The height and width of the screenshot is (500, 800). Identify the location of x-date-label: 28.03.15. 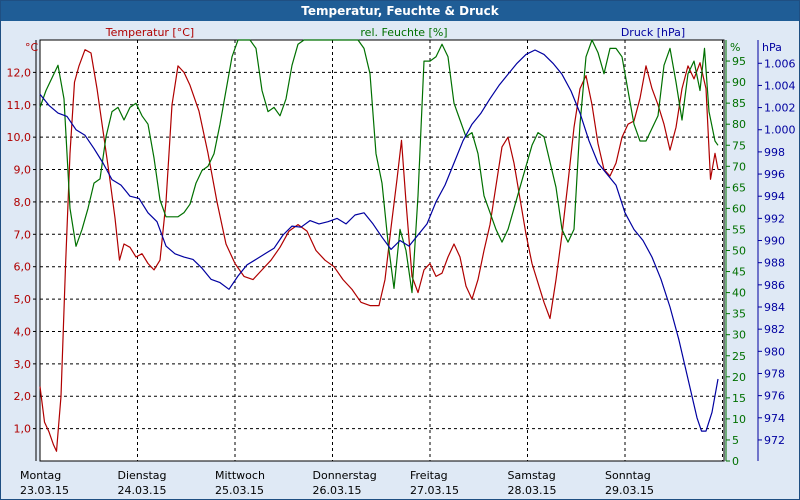
(532, 490).